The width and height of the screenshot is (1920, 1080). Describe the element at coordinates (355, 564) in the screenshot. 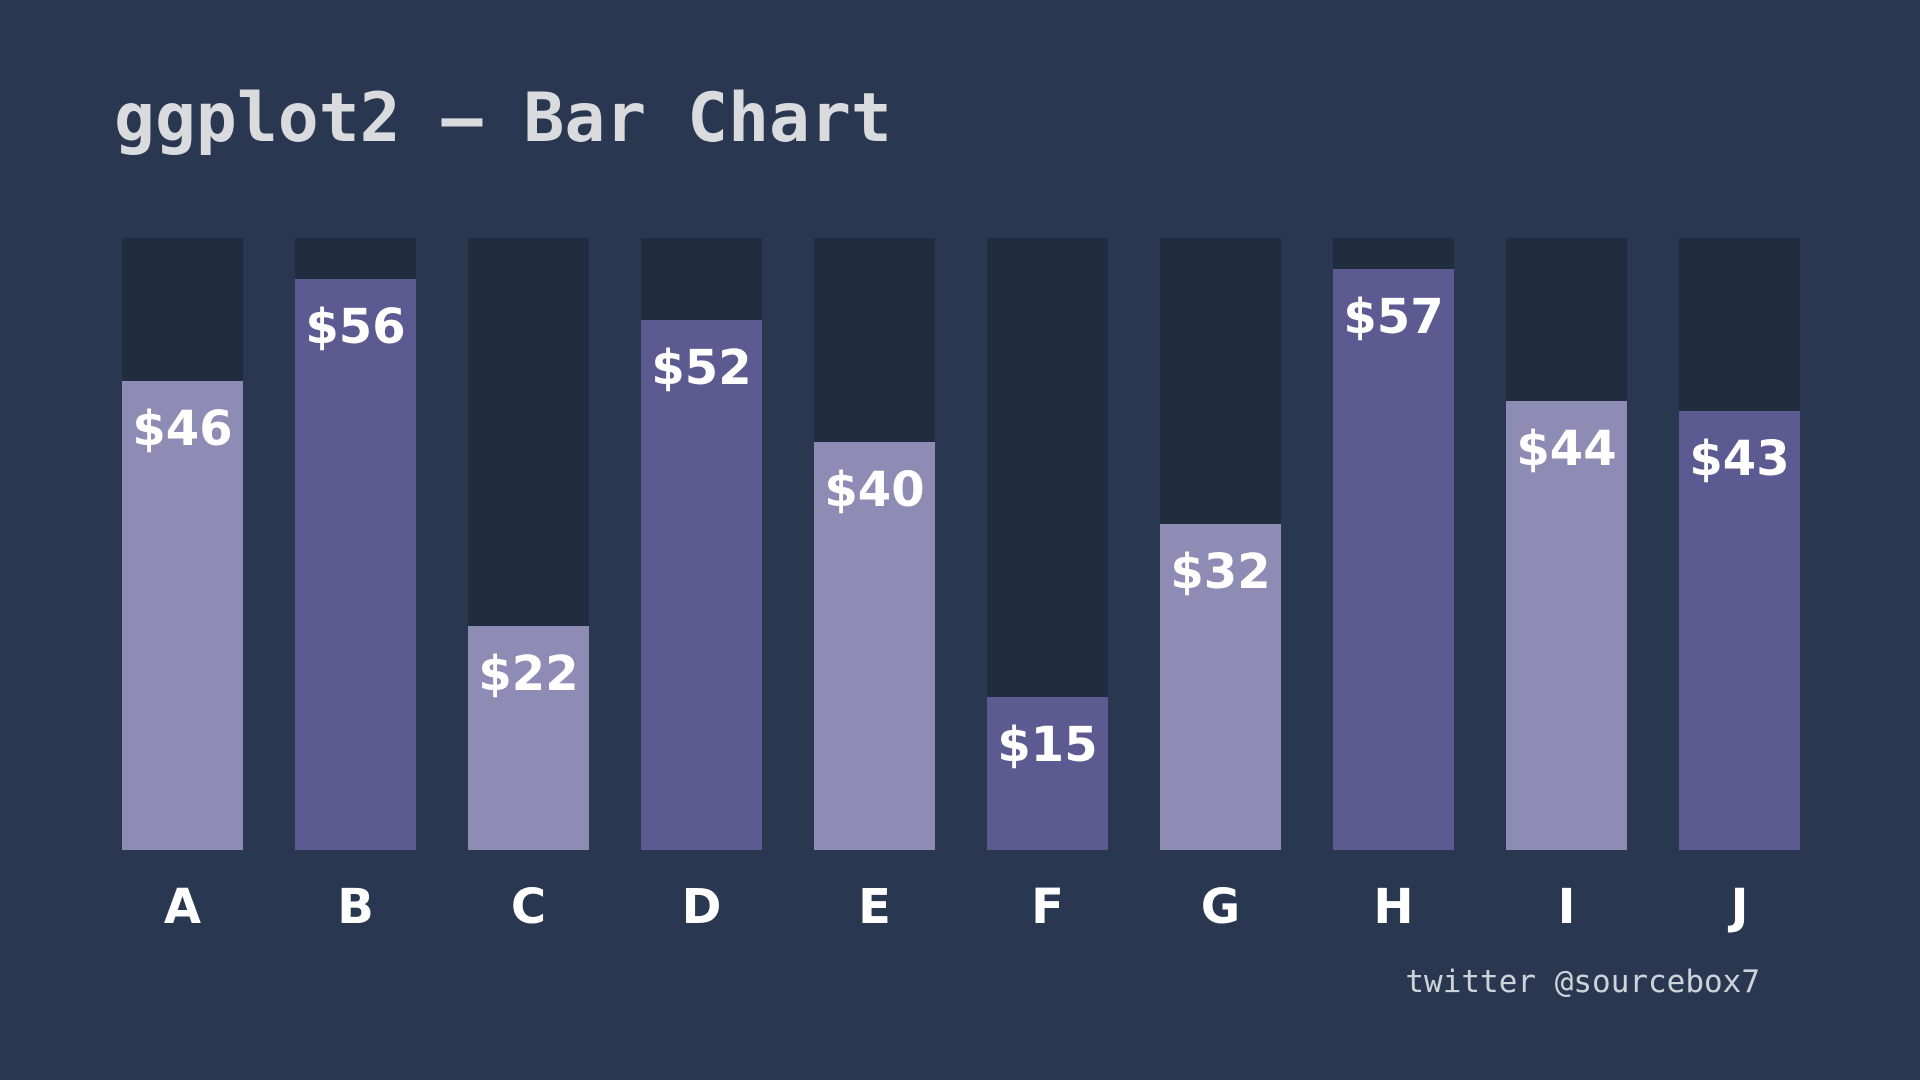

I see `bar: $56` at that location.